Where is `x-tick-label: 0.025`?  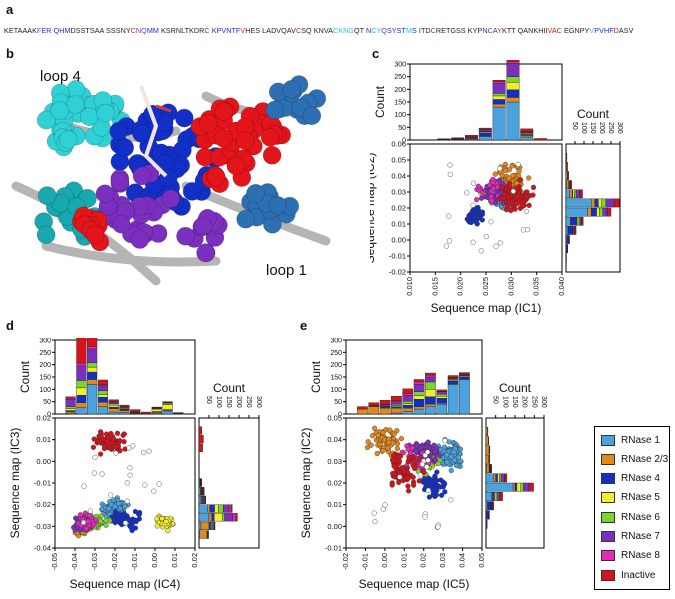 x-tick-label: 0.025 is located at coordinates (485, 286).